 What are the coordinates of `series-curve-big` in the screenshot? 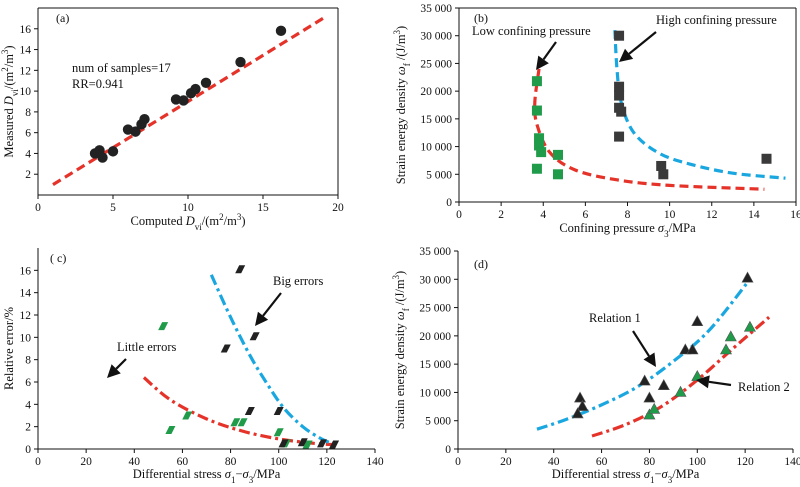 It's located at (272, 360).